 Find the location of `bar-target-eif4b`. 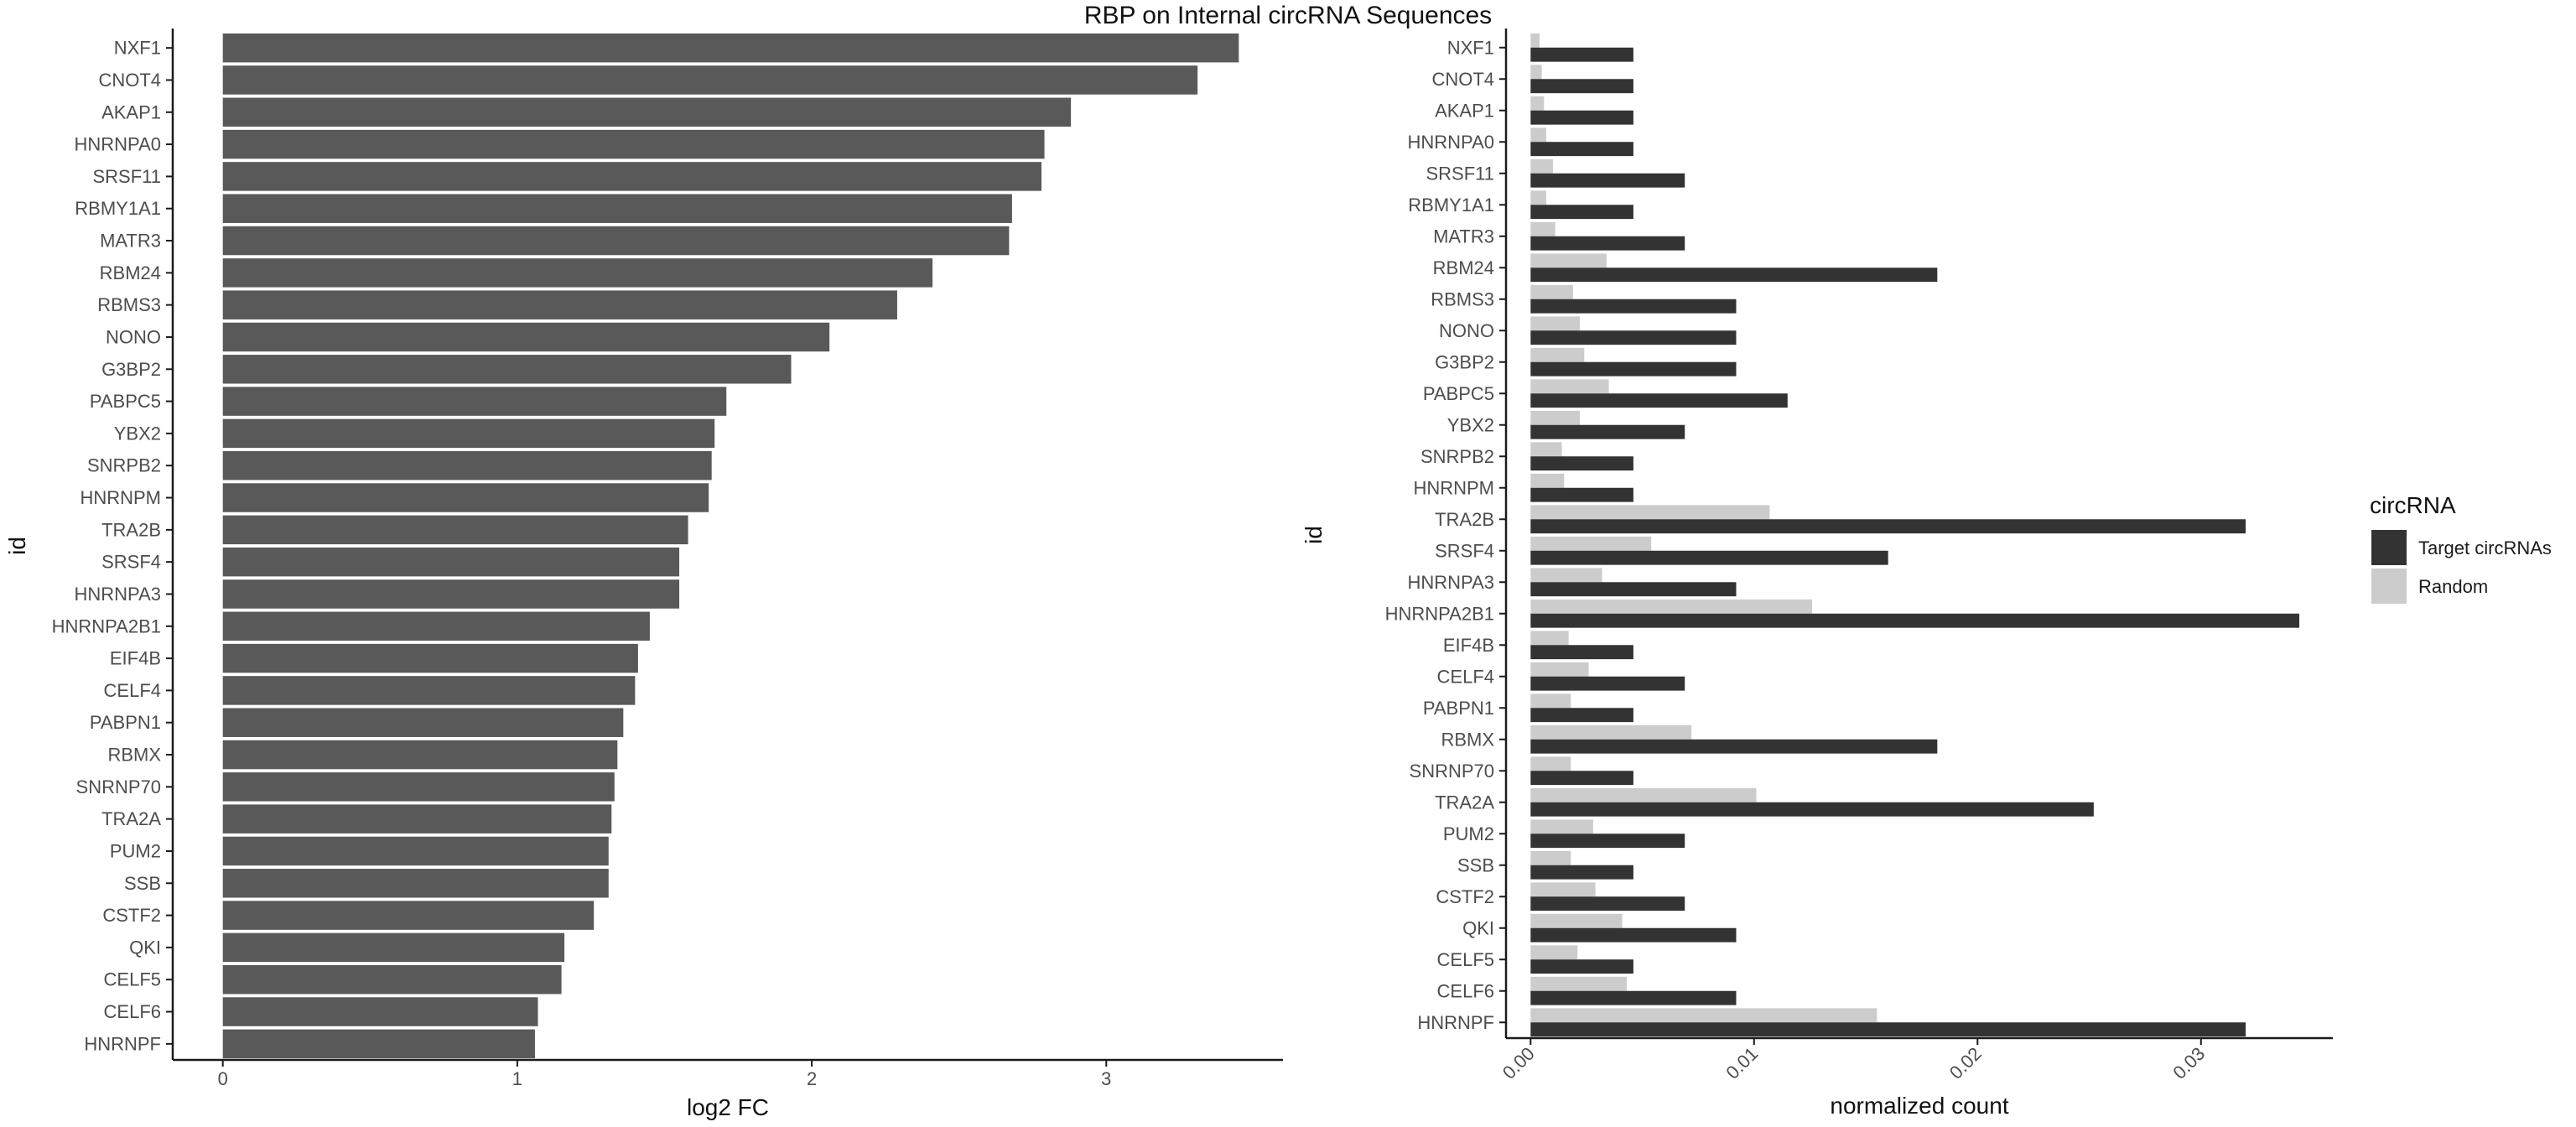

bar-target-eif4b is located at coordinates (1581, 652).